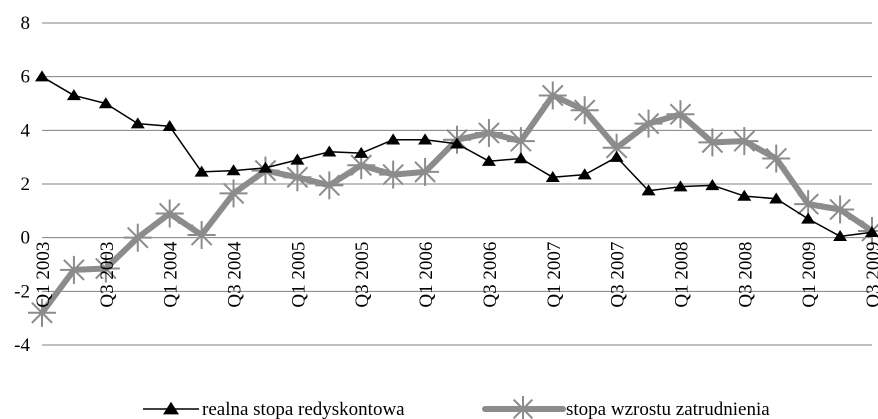 Image resolution: width=878 pixels, height=419 pixels. Describe the element at coordinates (554, 275) in the screenshot. I see `x-tick-label: Q1 2007` at that location.